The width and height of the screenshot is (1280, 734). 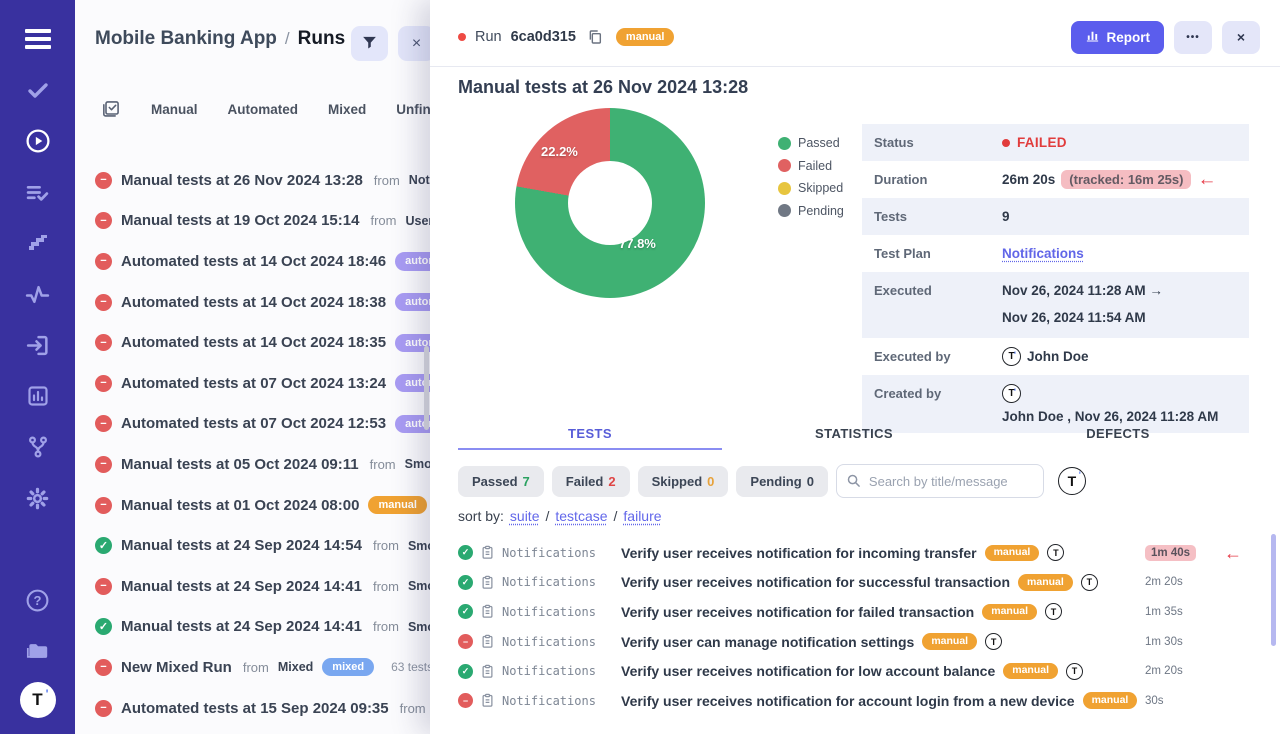 I want to click on copy-icon, so click(x=595, y=37).